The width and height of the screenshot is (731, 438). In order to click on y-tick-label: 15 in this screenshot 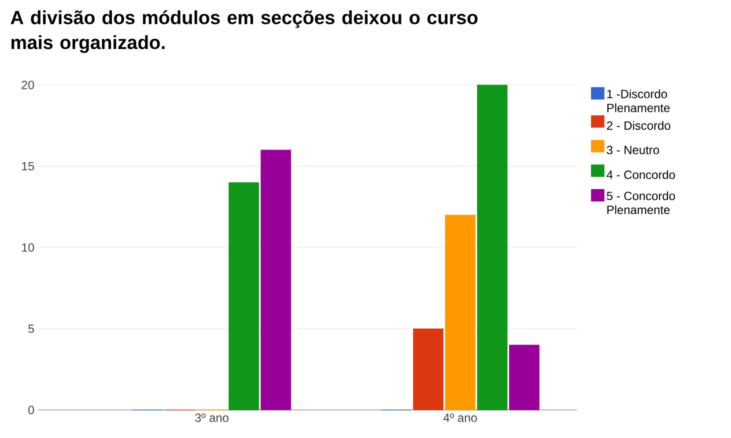, I will do `click(28, 166)`.